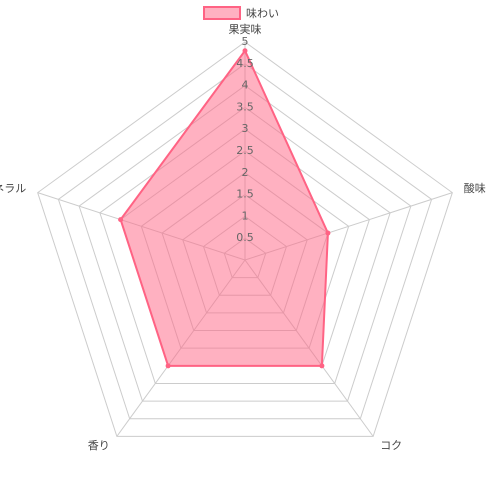 This screenshot has width=493, height=497. Describe the element at coordinates (99, 445) in the screenshot. I see `axis-label: 香り` at that location.